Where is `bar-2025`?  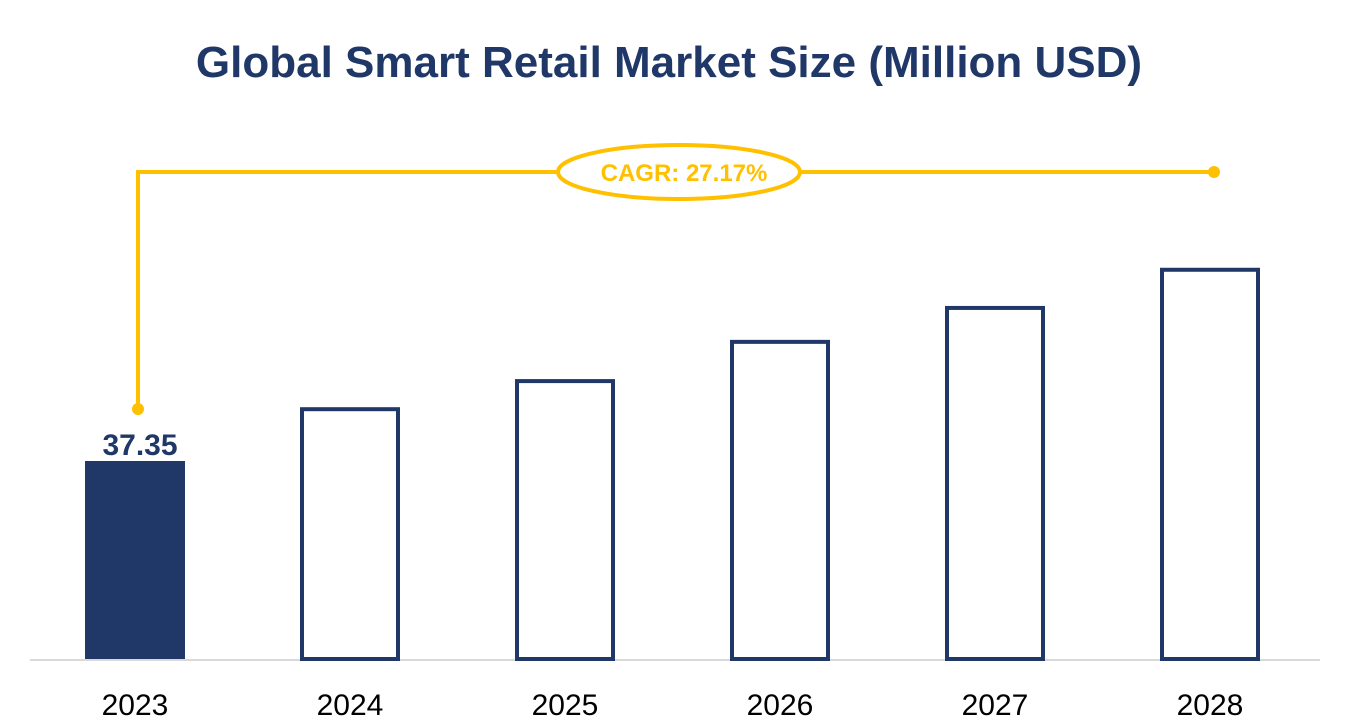
bar-2025 is located at coordinates (565, 520).